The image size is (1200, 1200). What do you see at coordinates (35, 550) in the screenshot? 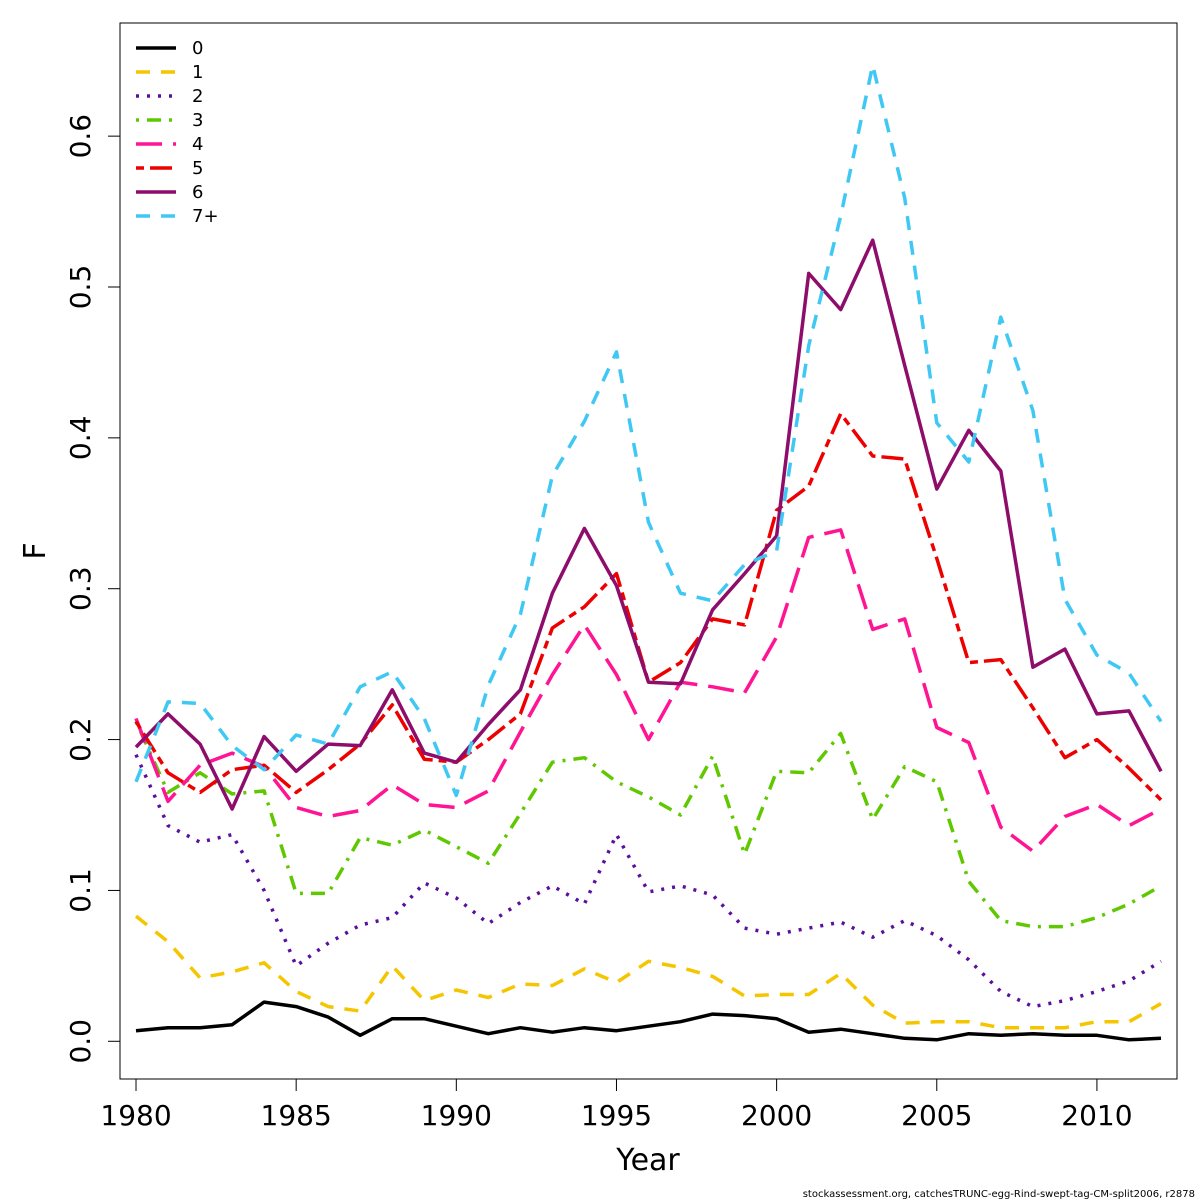
I see `y-axis-title: F` at bounding box center [35, 550].